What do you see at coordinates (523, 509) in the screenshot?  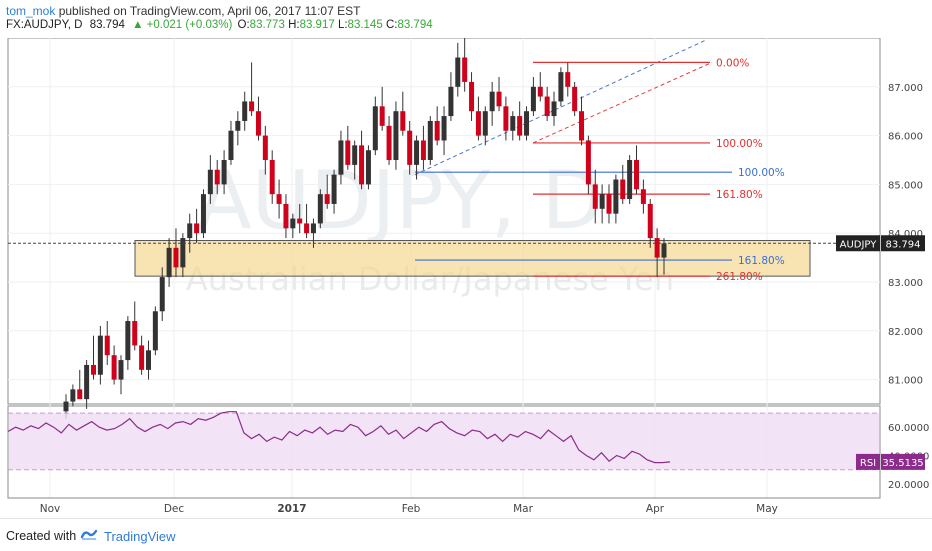 I see `x-tick-label: Mar` at bounding box center [523, 509].